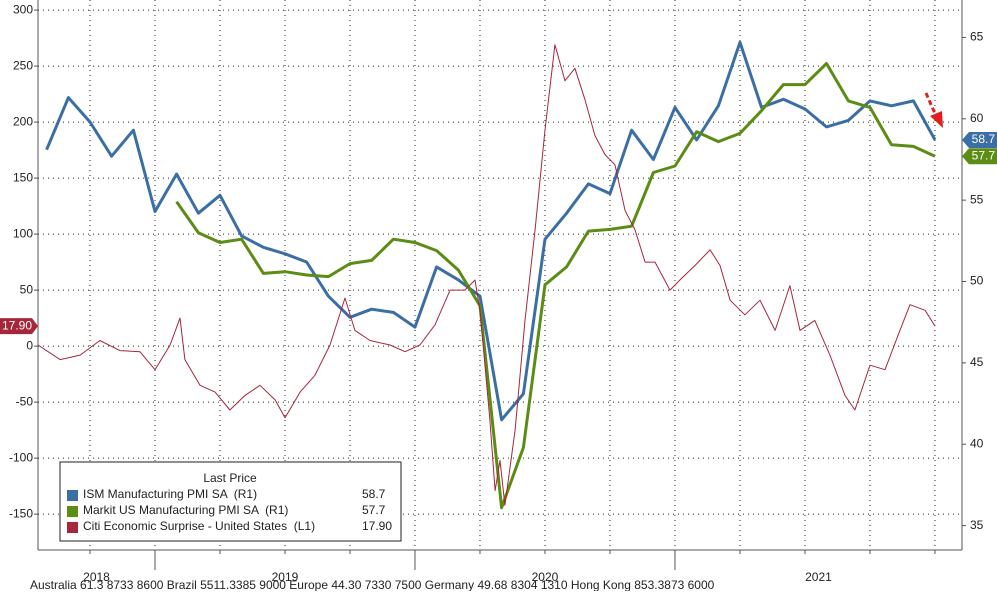  I want to click on axis-tag-label: 57.7, so click(984, 155).